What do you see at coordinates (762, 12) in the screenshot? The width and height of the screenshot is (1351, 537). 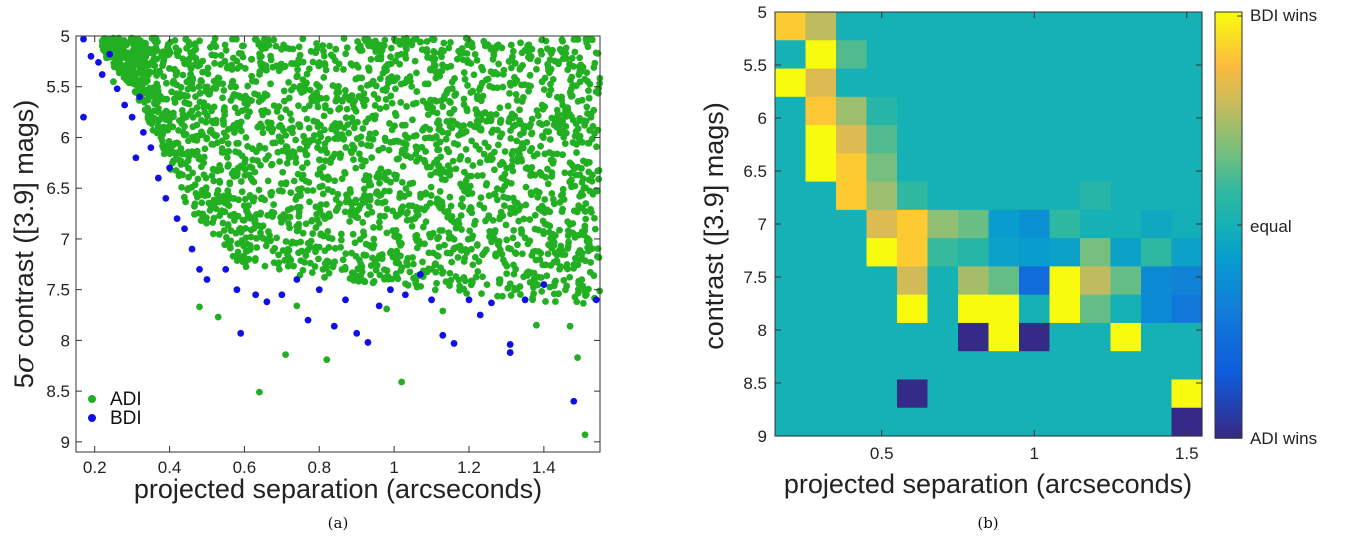 I see `y-tick-label: 5` at bounding box center [762, 12].